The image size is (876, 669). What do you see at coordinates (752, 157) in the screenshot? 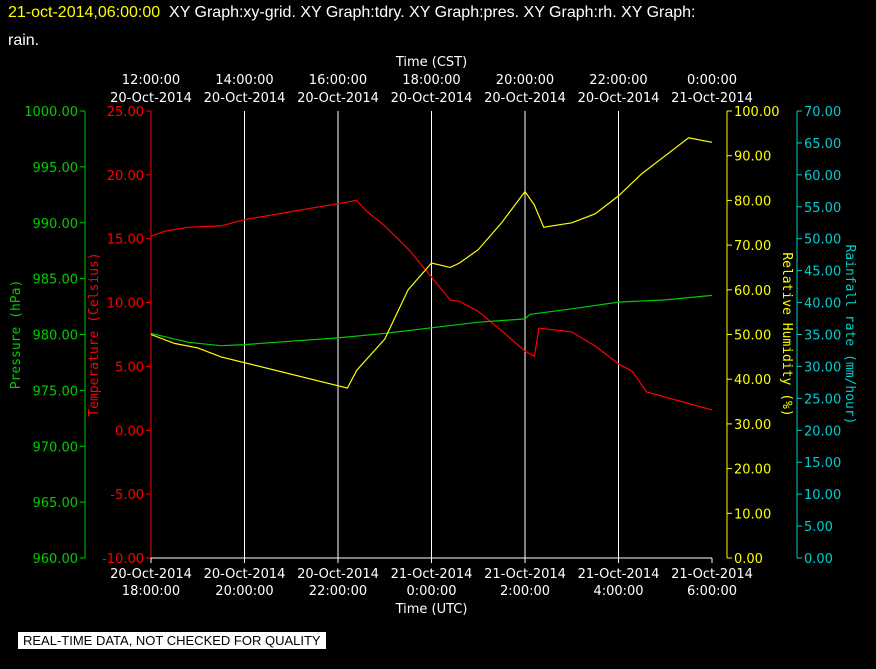
I see `humidity-tick-label: 90.00` at bounding box center [752, 157].